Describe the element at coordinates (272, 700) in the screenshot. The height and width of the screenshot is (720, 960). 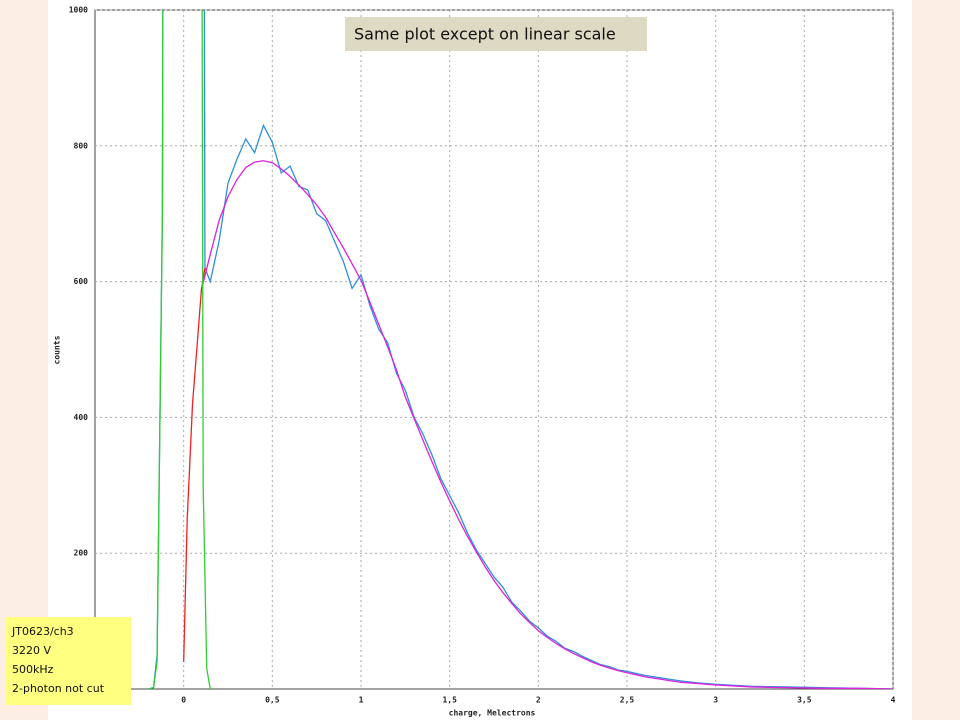
I see `x-tick-label: 0,5` at that location.